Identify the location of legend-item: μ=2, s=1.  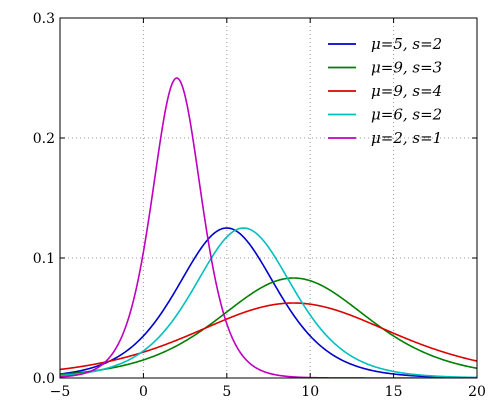
(385, 138).